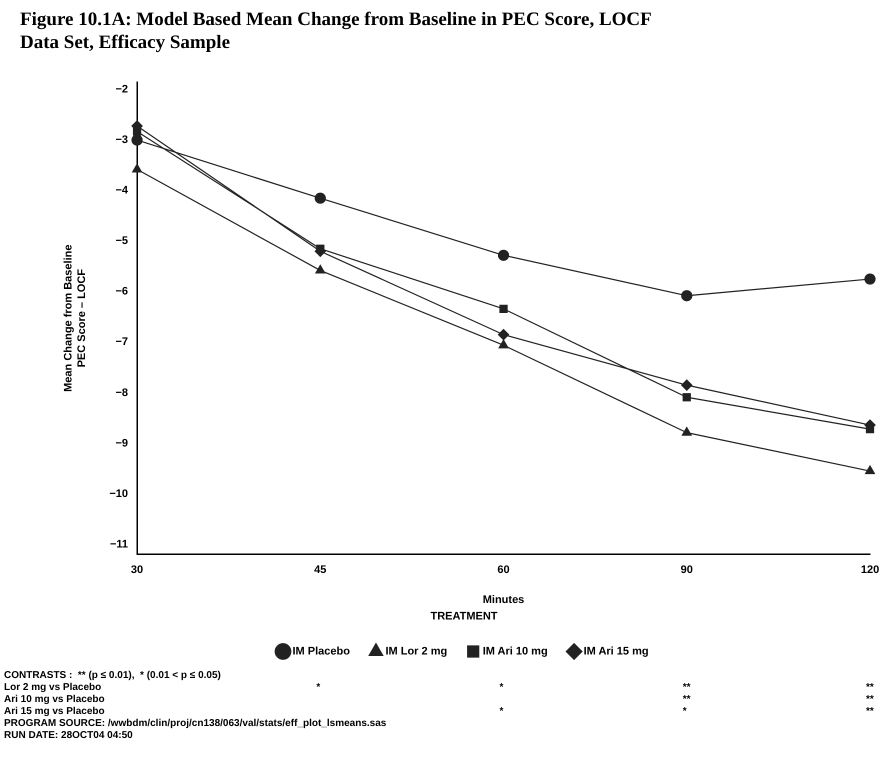 The image size is (892, 773). Describe the element at coordinates (119, 544) in the screenshot. I see `y-tick-label: −11` at that location.